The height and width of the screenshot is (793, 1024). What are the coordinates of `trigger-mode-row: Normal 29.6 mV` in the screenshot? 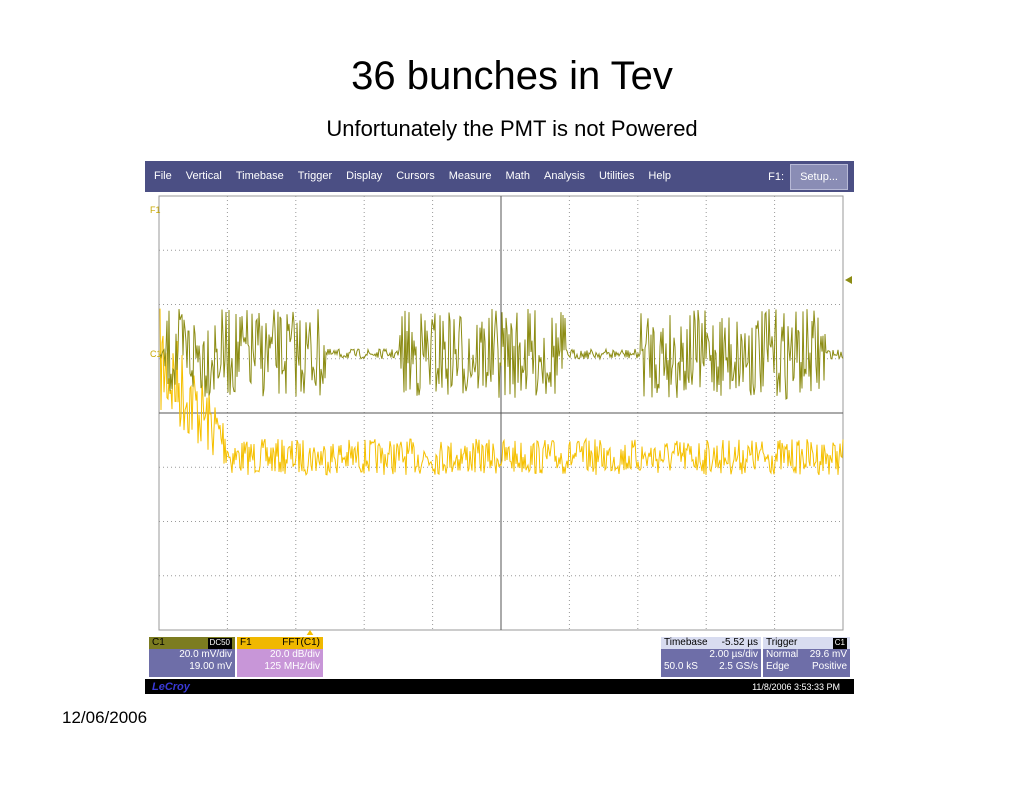 It's located at (806, 655).